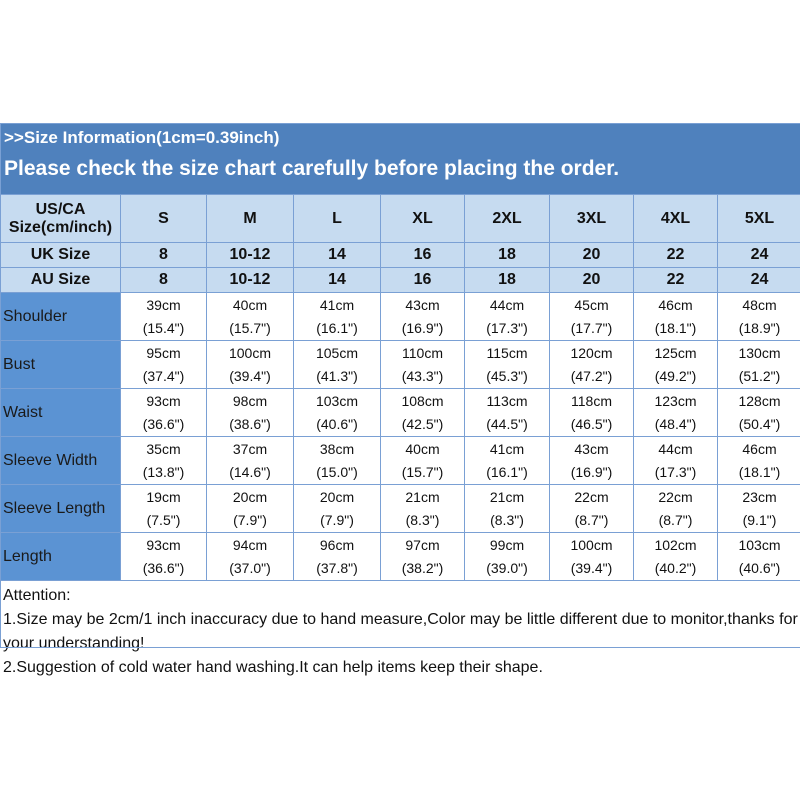 This screenshot has width=800, height=800. Describe the element at coordinates (422, 496) in the screenshot. I see `cm-value: 21cm` at that location.